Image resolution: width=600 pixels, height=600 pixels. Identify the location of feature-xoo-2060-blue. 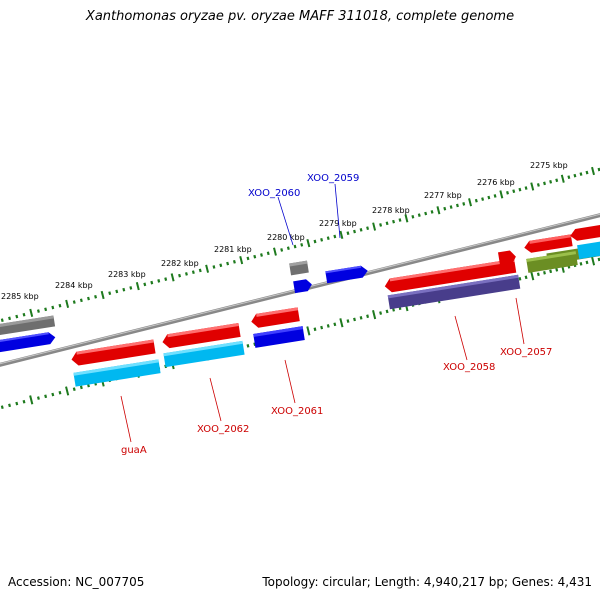
(302, 286).